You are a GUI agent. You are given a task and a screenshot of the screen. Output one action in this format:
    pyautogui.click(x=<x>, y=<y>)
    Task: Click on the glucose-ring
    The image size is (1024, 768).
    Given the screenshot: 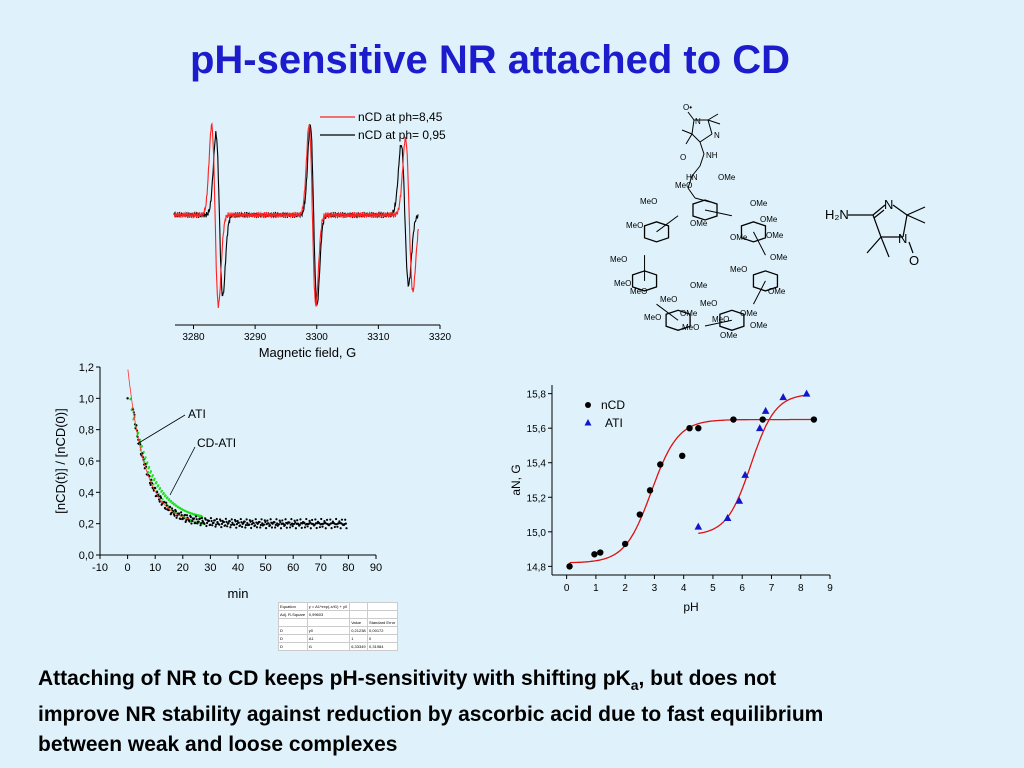 What is the action you would take?
    pyautogui.click(x=705, y=210)
    